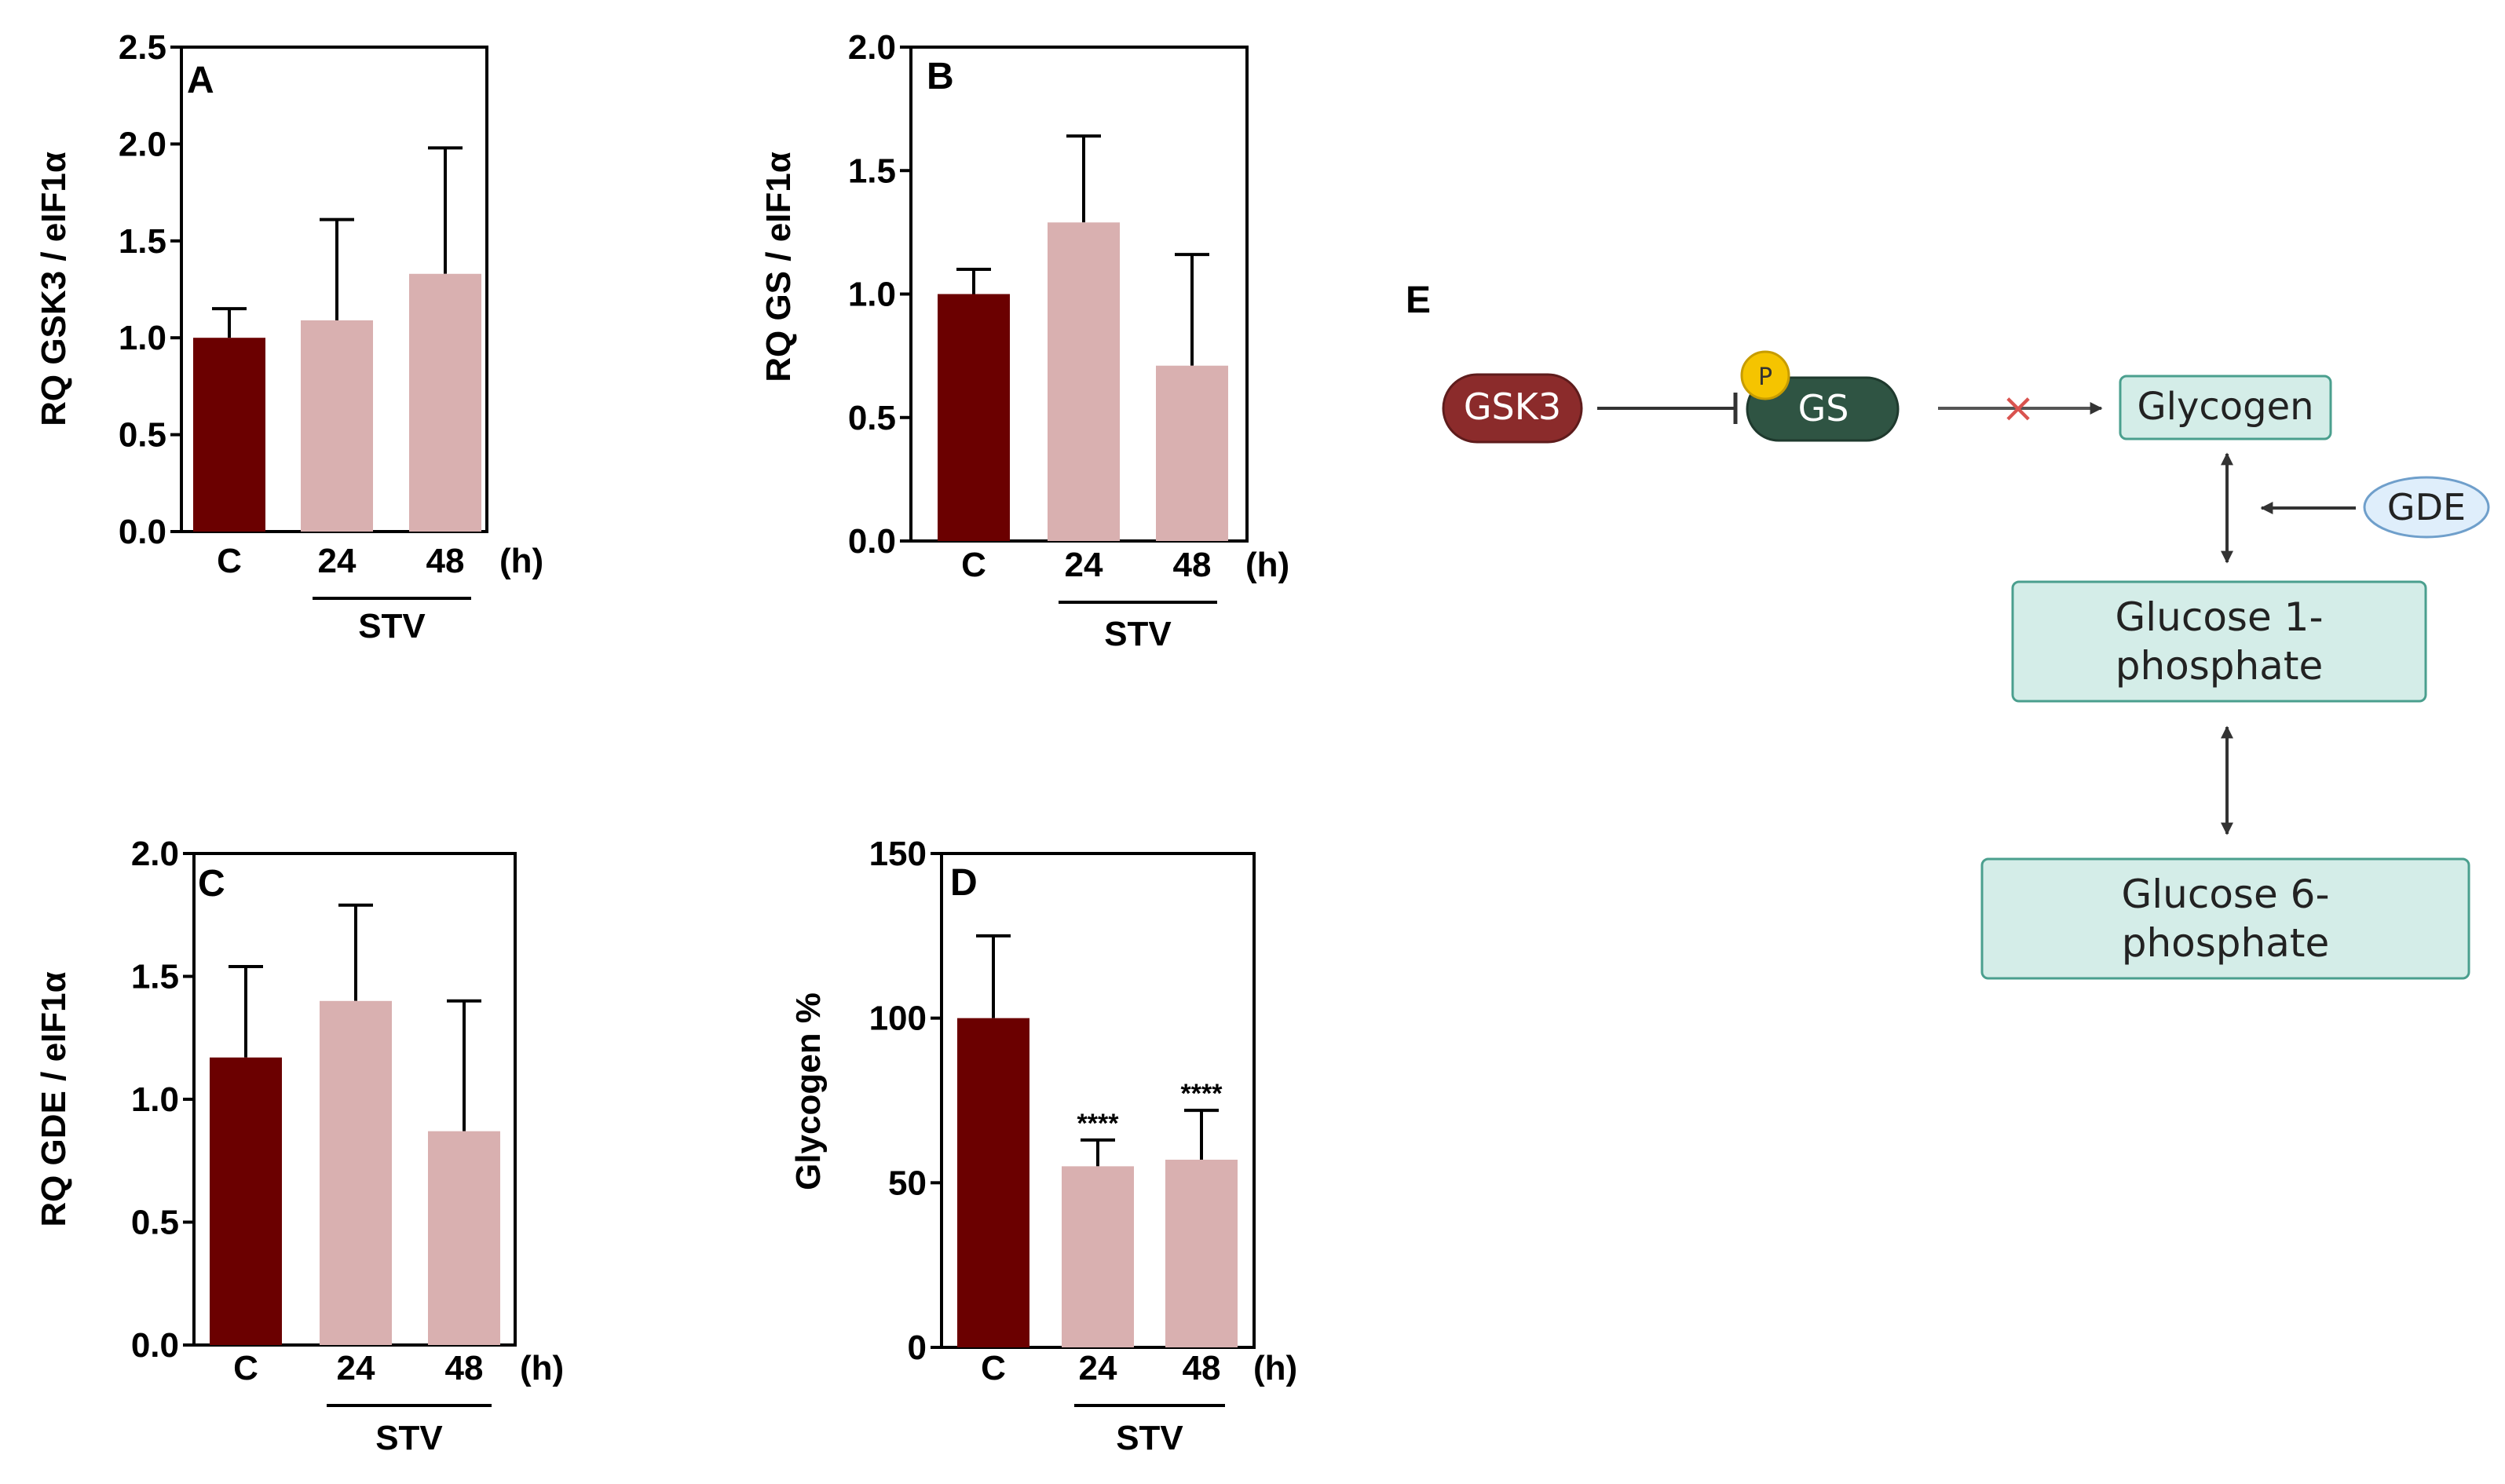  What do you see at coordinates (2018, 409) in the screenshot?
I see `blocked-mark: ×` at bounding box center [2018, 409].